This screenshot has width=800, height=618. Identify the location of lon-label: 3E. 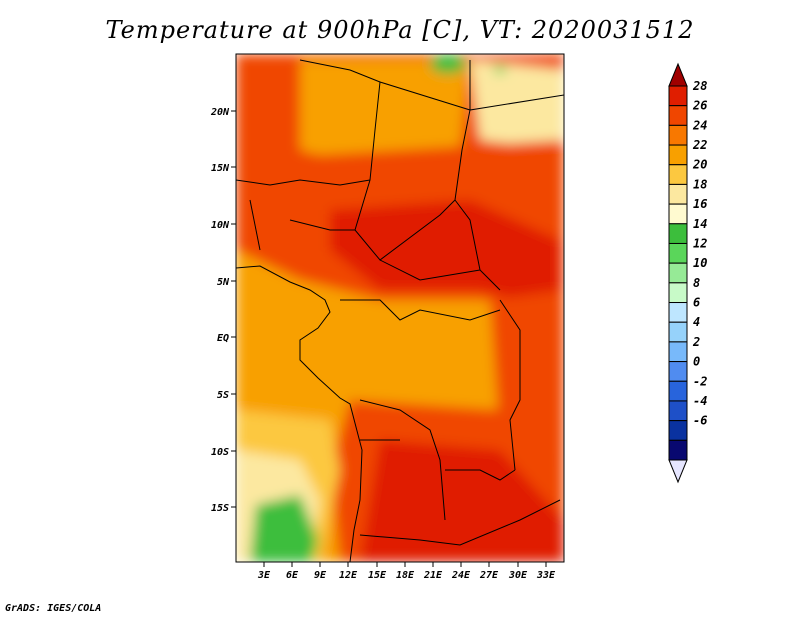
(264, 575).